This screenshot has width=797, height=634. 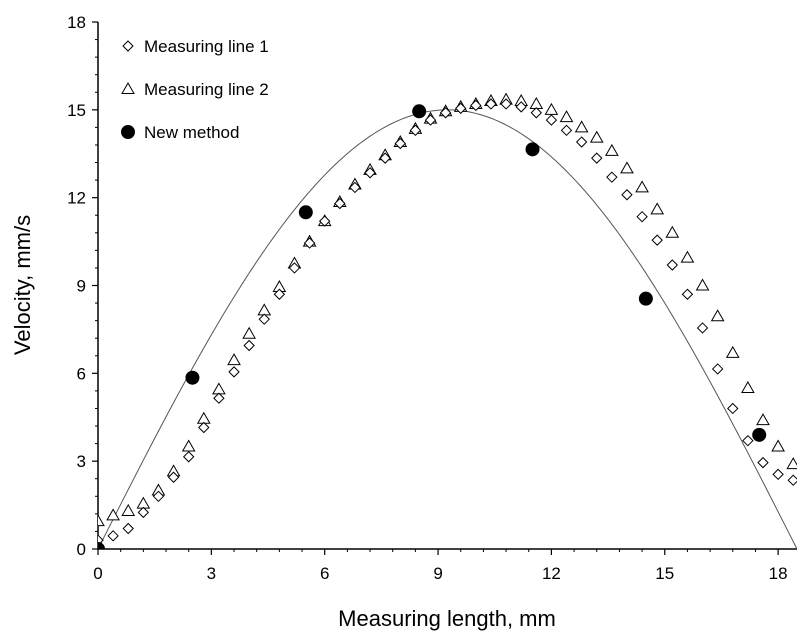 What do you see at coordinates (324, 573) in the screenshot?
I see `x-tick-label: 6` at bounding box center [324, 573].